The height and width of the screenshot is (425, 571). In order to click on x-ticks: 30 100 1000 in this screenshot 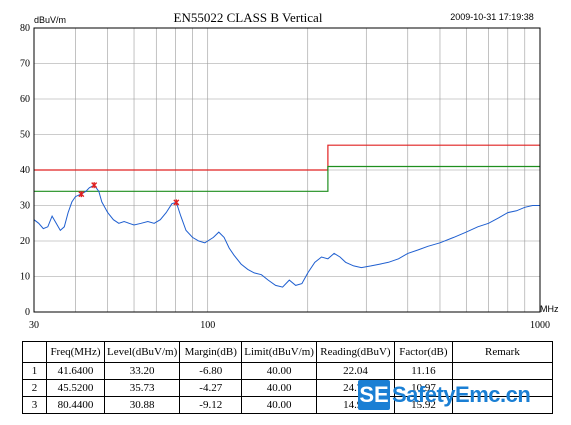, I will do `click(289, 325)`.